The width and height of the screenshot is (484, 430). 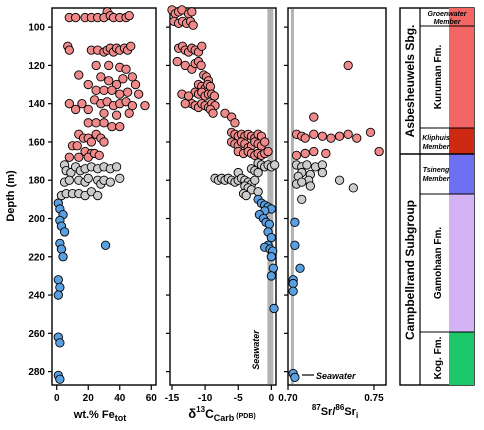 What do you see at coordinates (57, 398) in the screenshot?
I see `fe-x-tick-label: 0` at bounding box center [57, 398].